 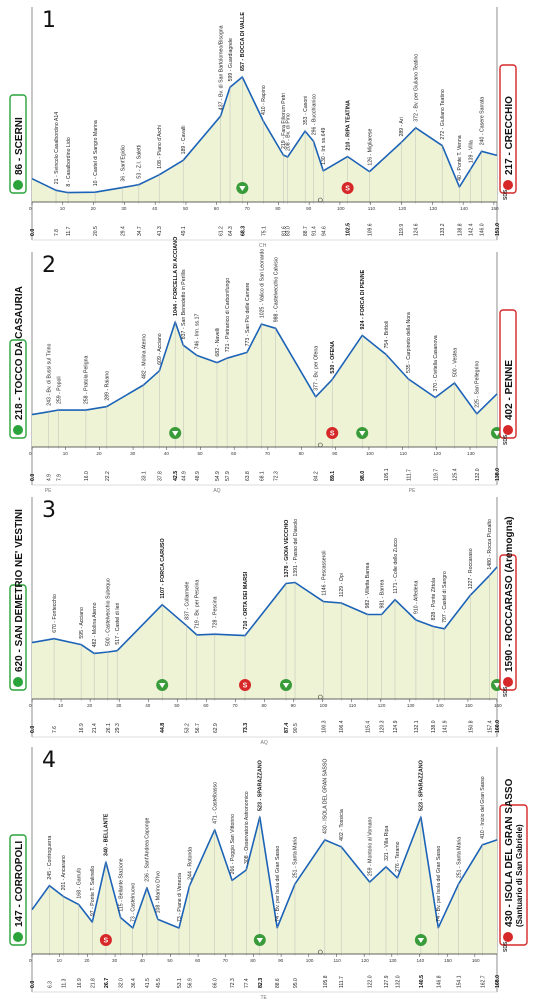 What do you see at coordinates (246, 728) in the screenshot?
I see `distance-label: 73.3` at bounding box center [246, 728].